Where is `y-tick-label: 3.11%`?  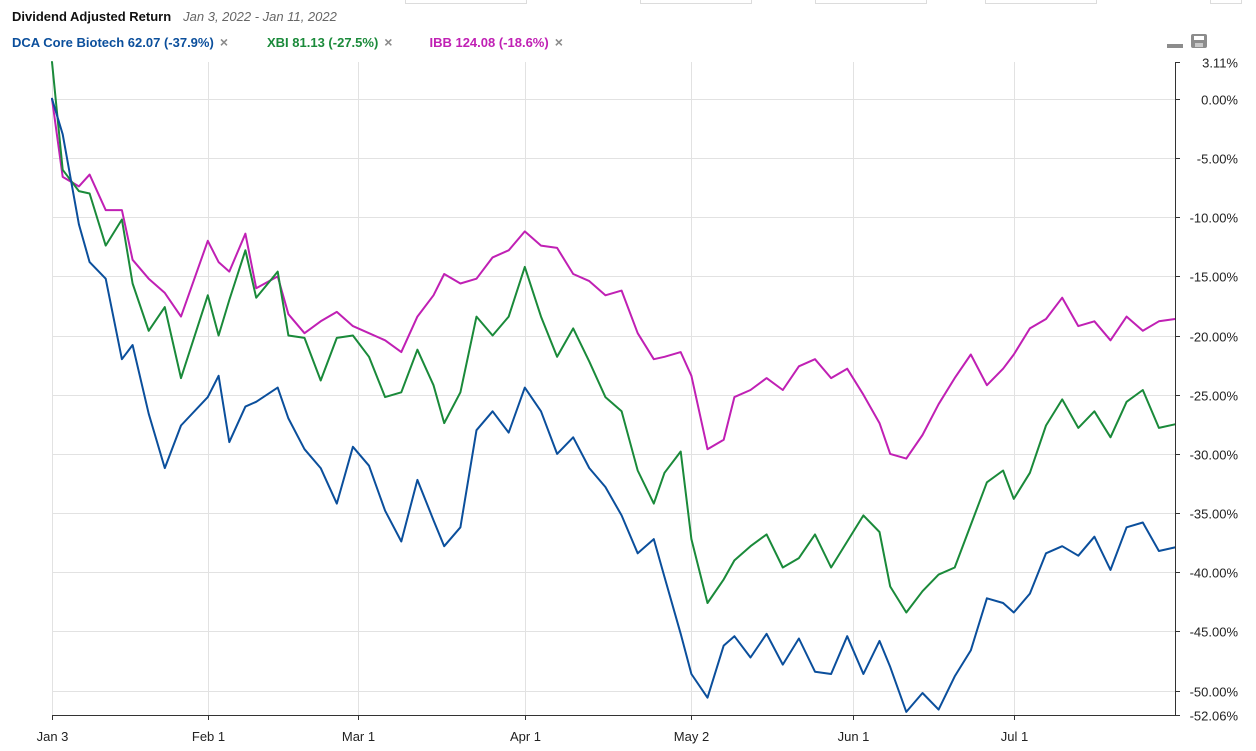 y-tick-label: 3.11% is located at coordinates (1220, 63).